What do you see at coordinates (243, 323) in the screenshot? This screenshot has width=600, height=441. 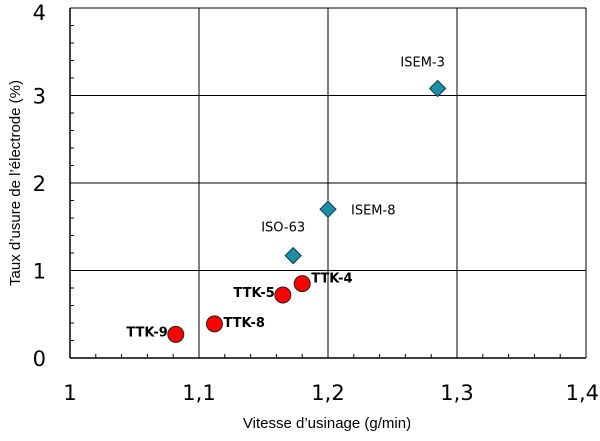 I see `point-label: TTK-8` at bounding box center [243, 323].